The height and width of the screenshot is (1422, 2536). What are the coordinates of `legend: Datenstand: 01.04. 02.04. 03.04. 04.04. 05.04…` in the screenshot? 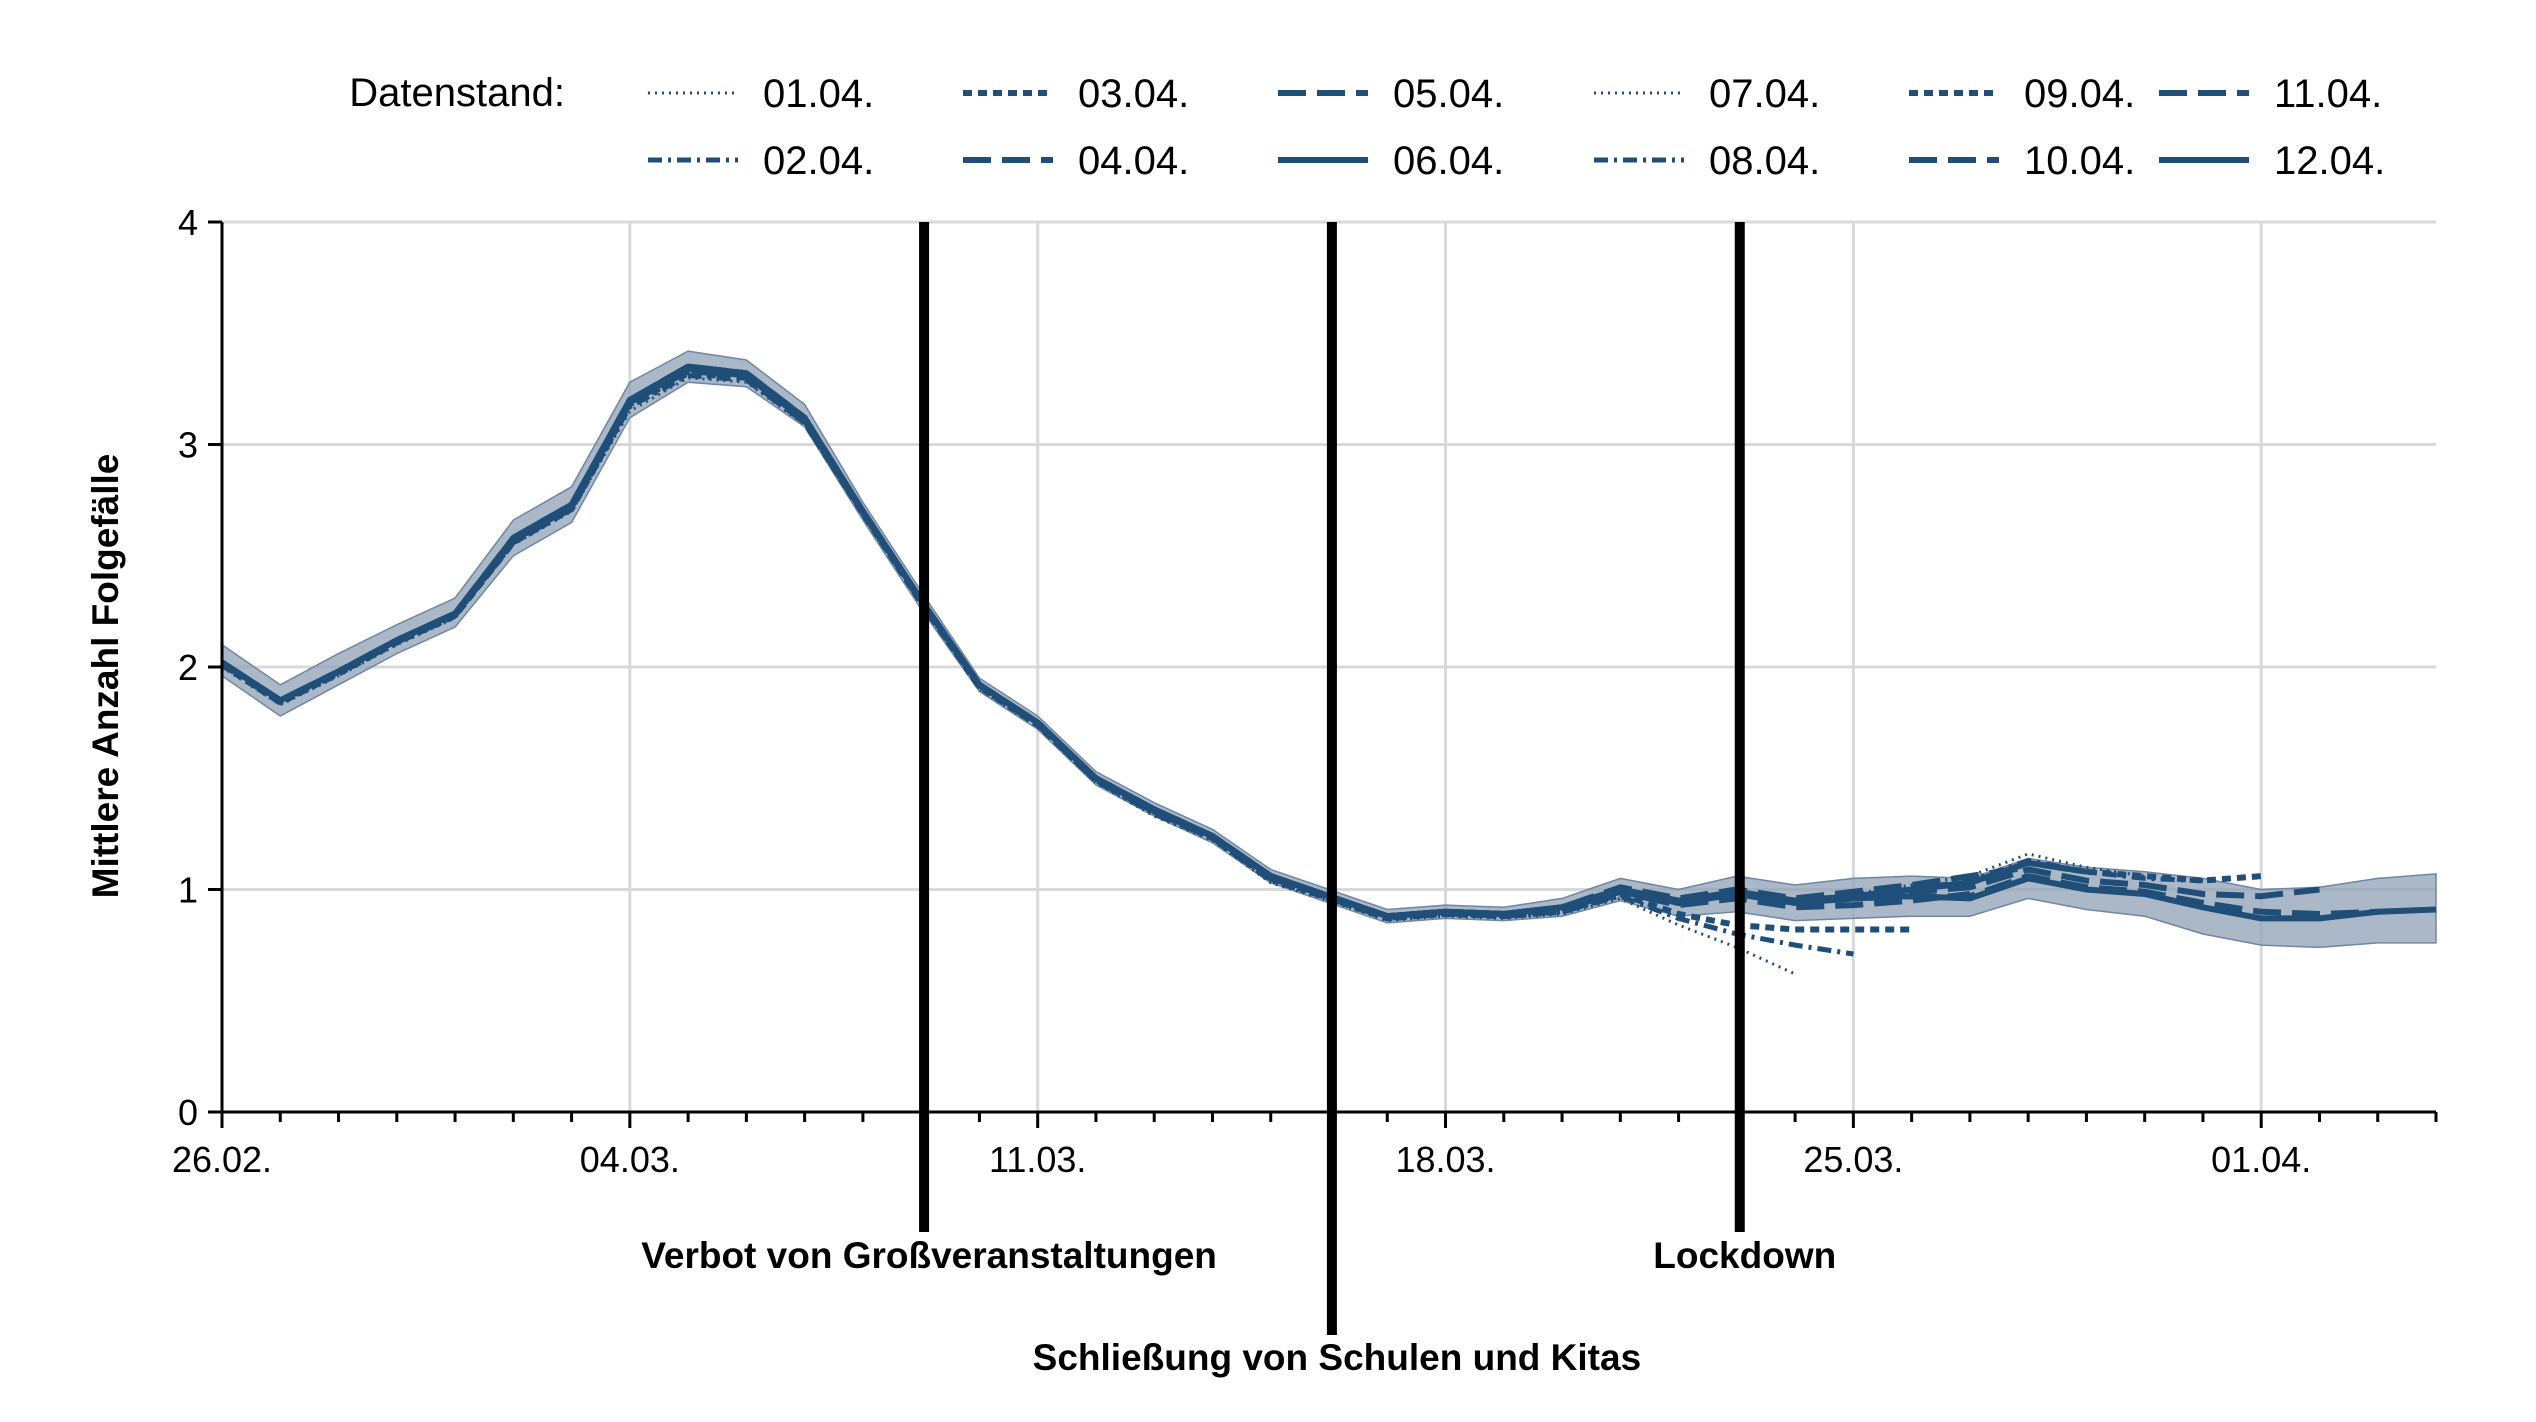 It's located at (1367, 127).